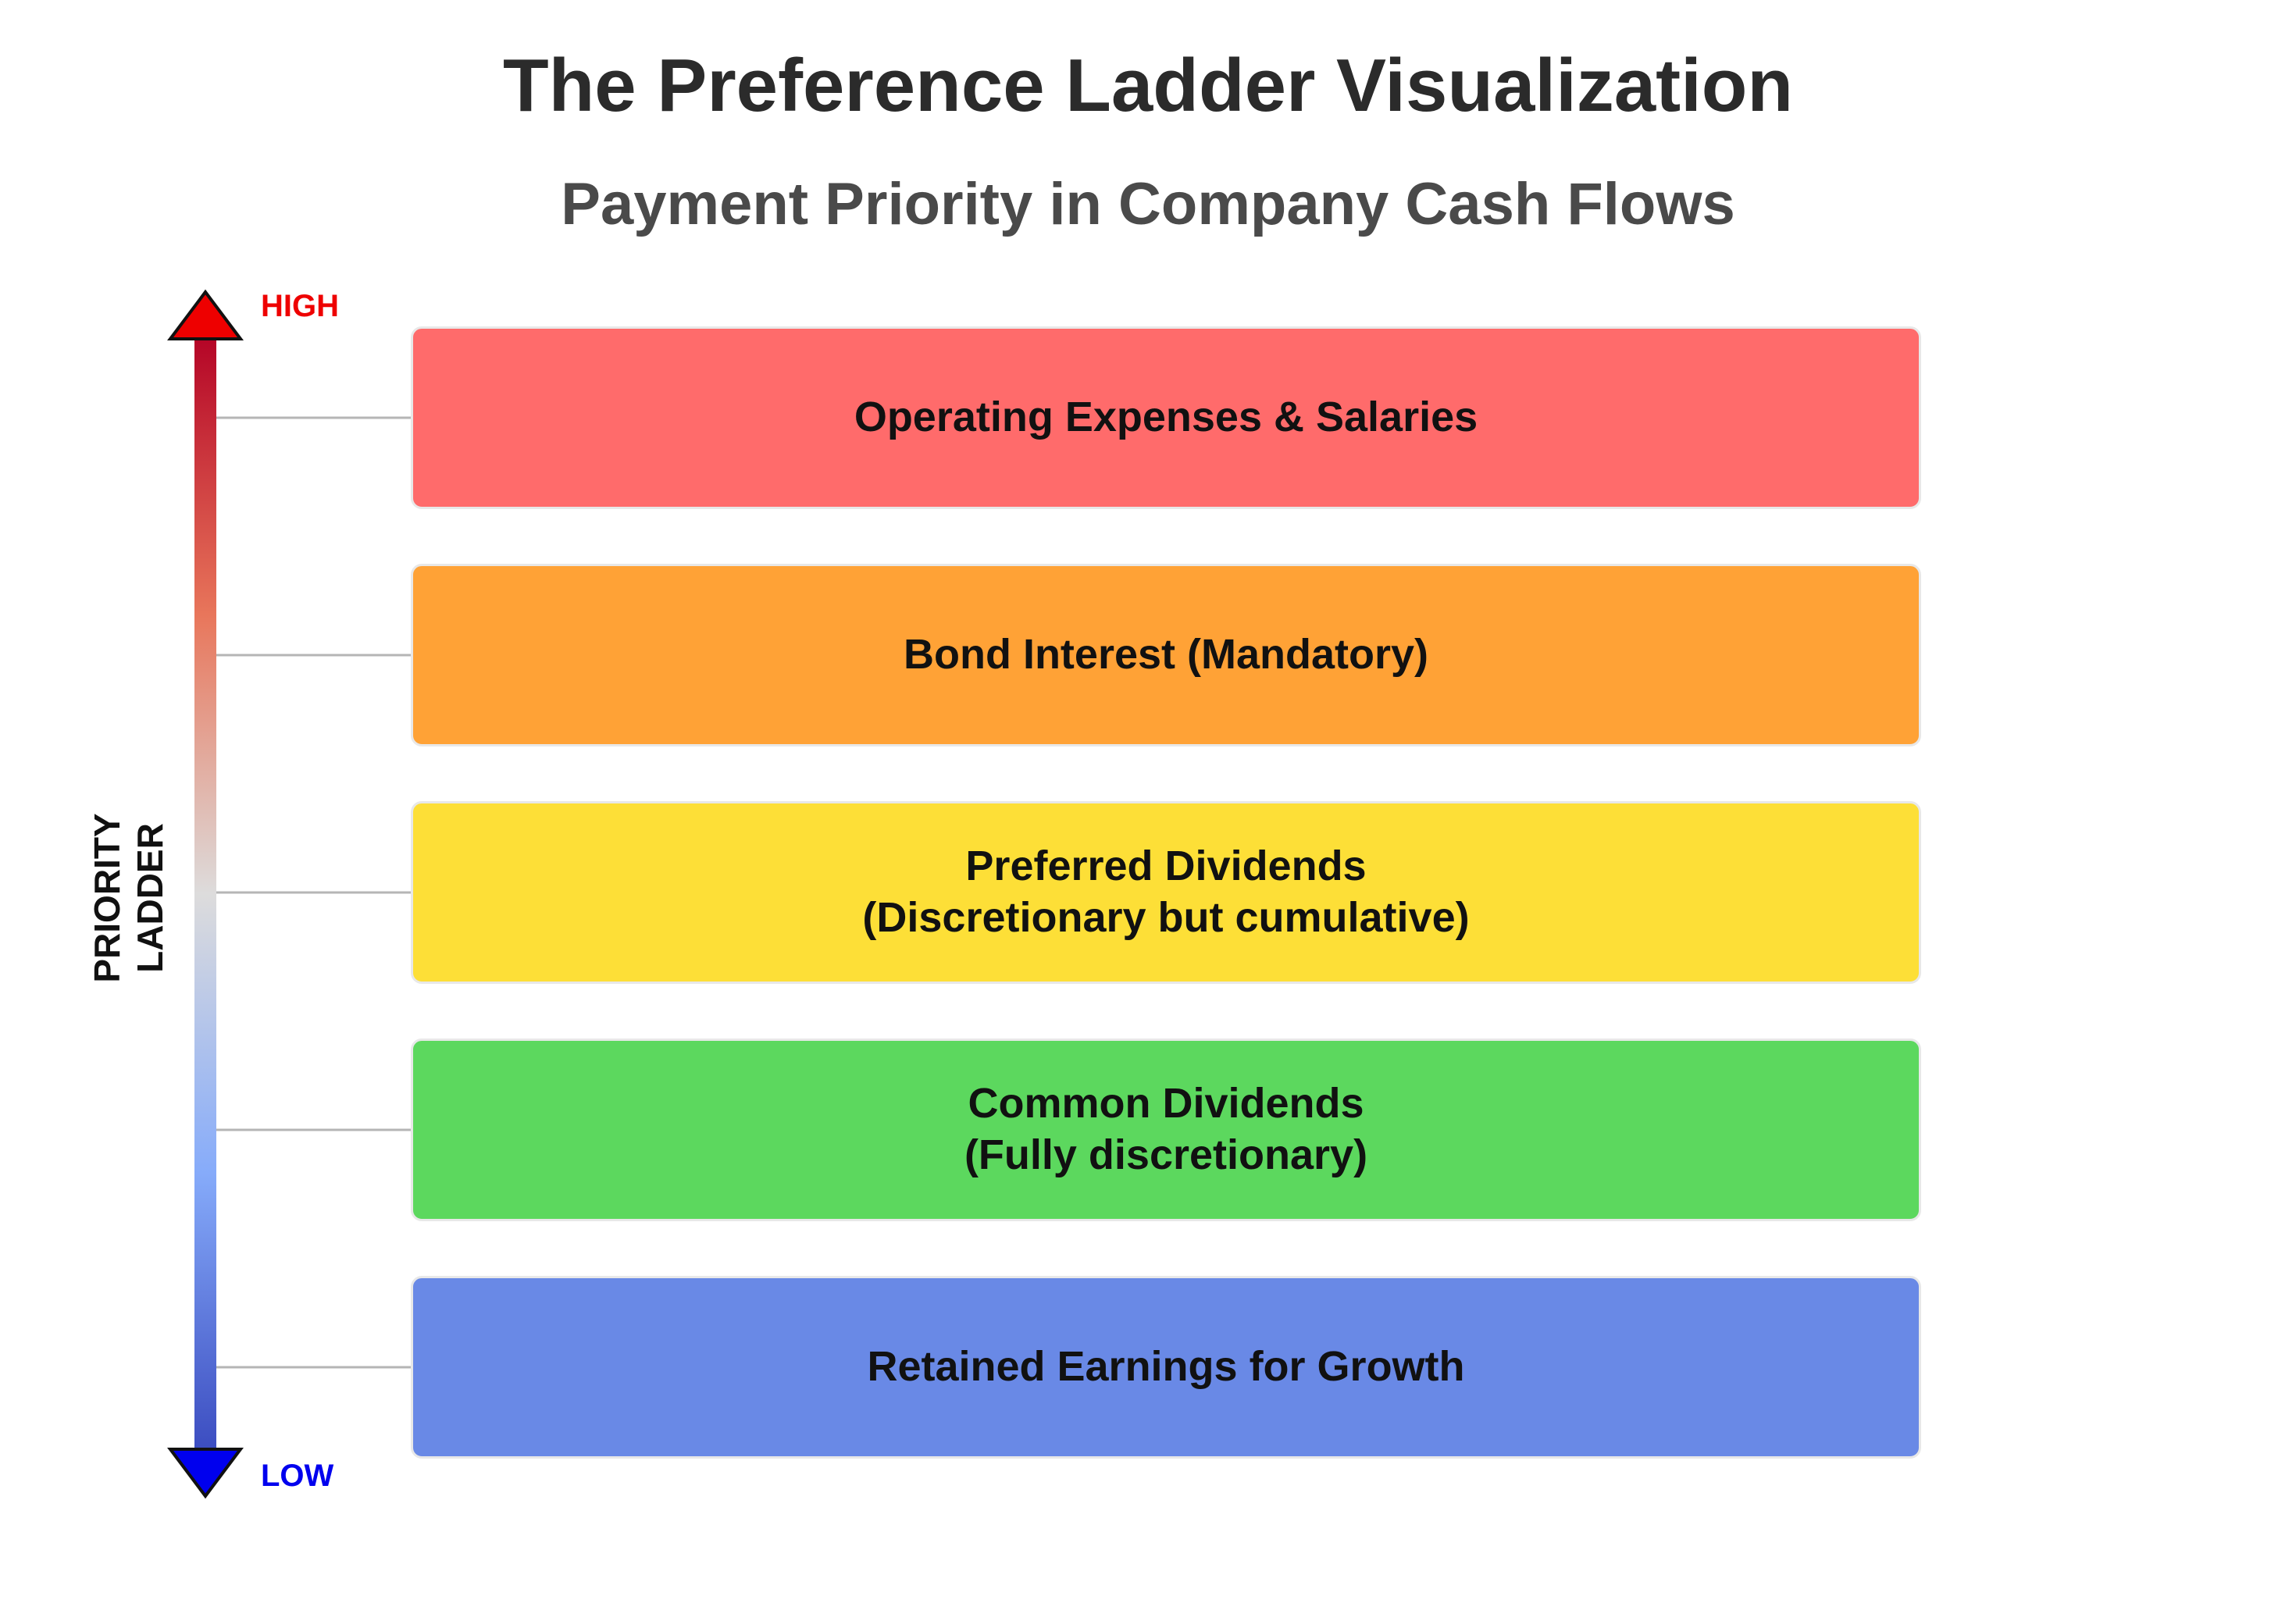 The width and height of the screenshot is (2296, 1621). I want to click on ladder-gradient-bar, so click(205, 894).